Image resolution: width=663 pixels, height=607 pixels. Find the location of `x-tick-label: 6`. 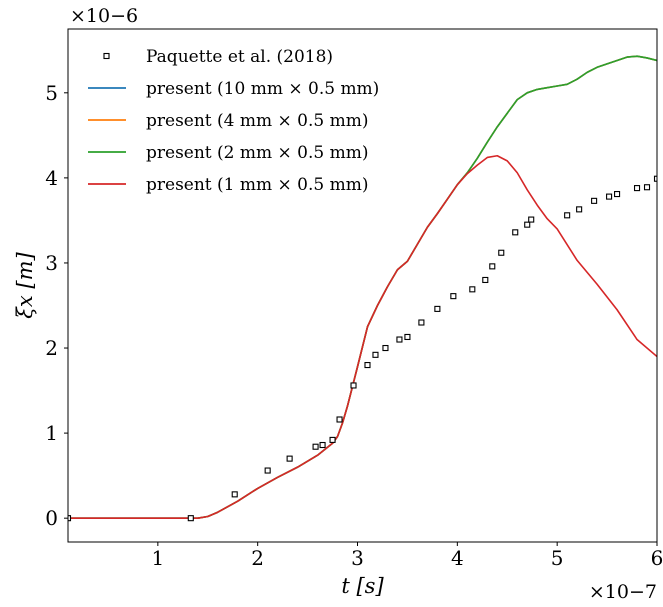

x-tick-label: 6 is located at coordinates (657, 558).